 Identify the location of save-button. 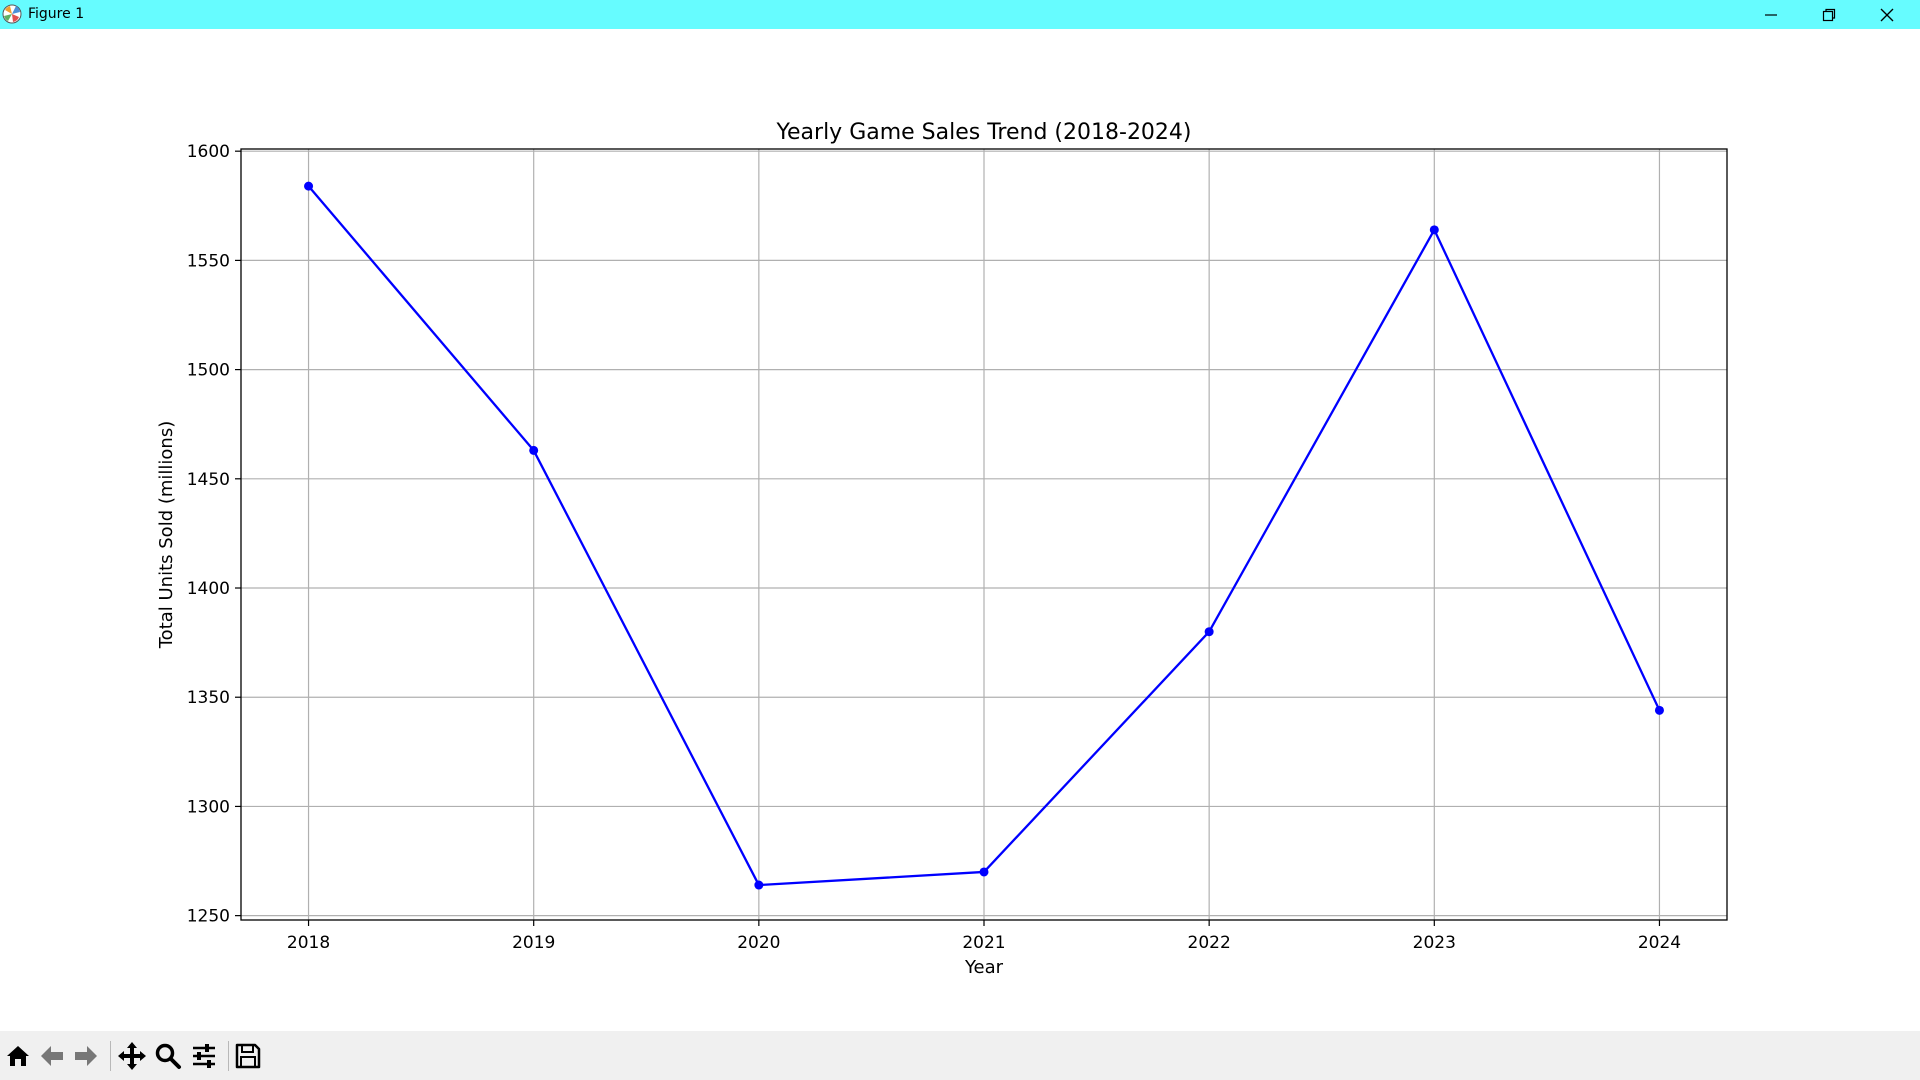
(248, 1056).